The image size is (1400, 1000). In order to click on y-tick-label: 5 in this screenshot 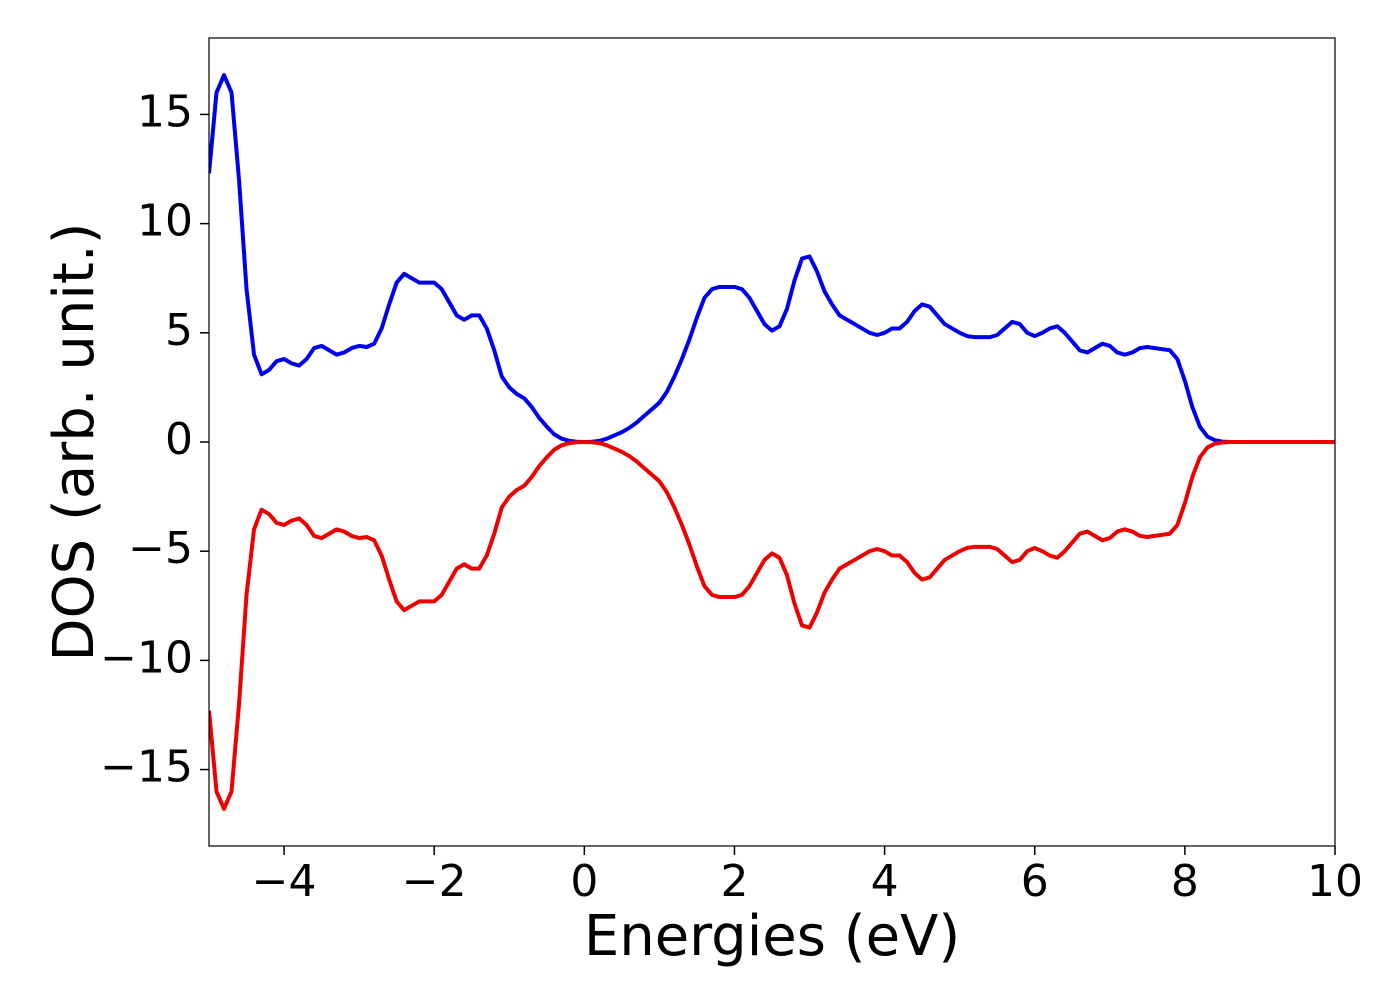, I will do `click(179, 330)`.